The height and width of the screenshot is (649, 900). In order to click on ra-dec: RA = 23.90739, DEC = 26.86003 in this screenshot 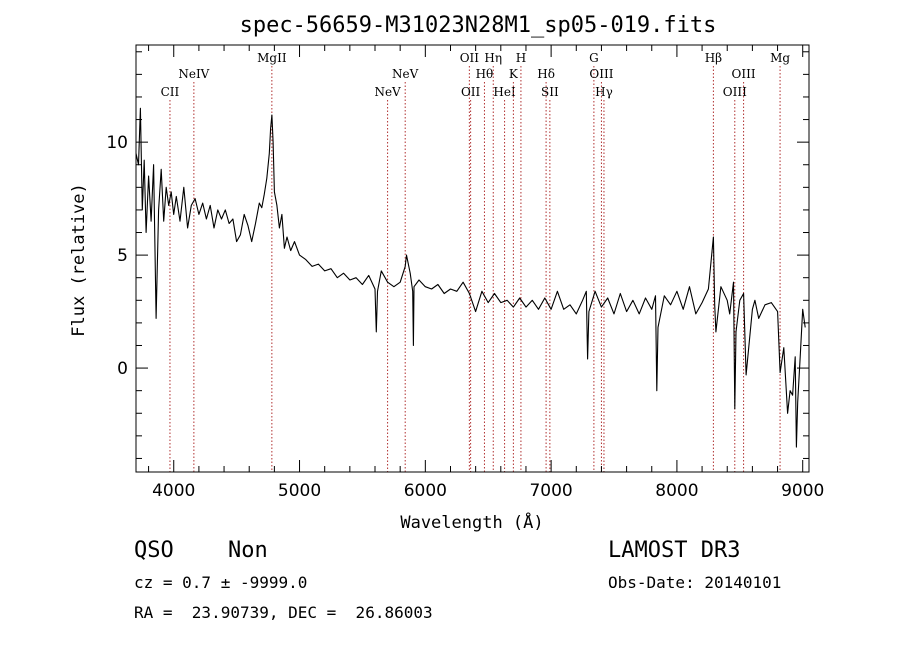, I will do `click(283, 612)`.